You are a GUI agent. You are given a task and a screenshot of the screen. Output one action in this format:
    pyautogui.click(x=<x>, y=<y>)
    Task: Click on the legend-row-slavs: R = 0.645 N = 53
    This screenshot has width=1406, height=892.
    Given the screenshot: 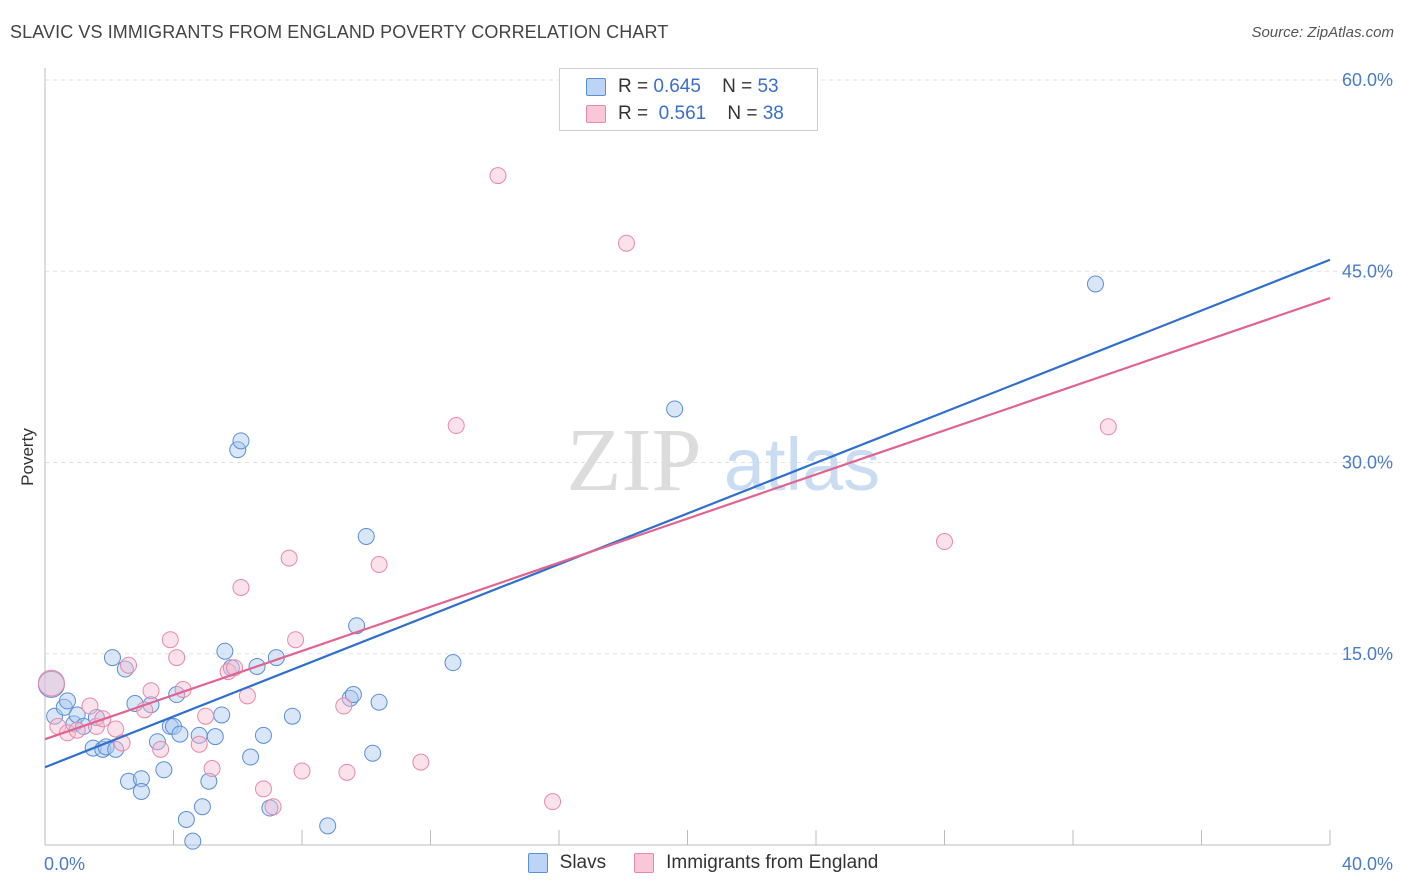 What is the action you would take?
    pyautogui.click(x=682, y=87)
    